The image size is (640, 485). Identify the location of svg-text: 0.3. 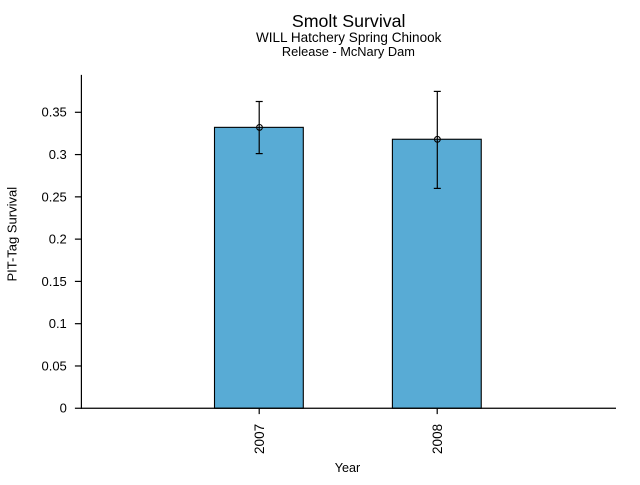
(58, 154).